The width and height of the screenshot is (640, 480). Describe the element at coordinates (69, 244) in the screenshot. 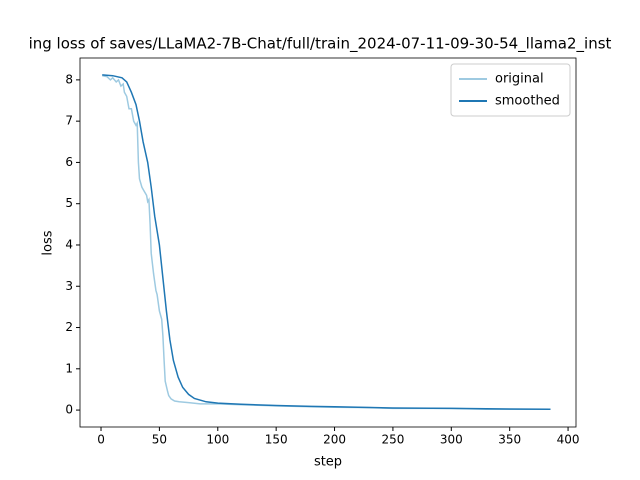

I see `y-tick-label: 4` at that location.